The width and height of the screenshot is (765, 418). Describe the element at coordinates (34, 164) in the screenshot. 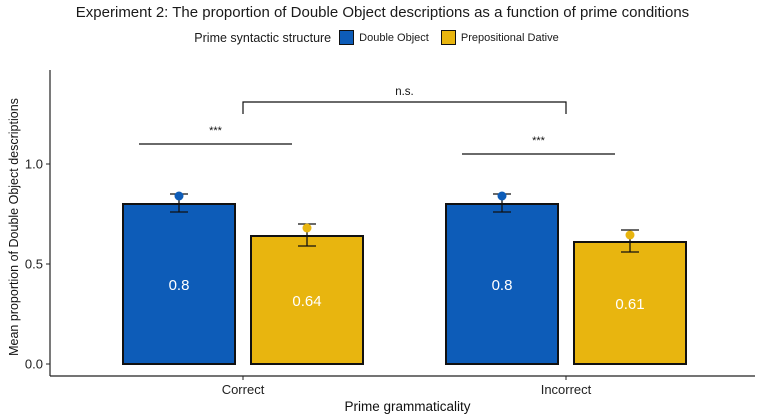

I see `y-tick-label: 1.0` at that location.